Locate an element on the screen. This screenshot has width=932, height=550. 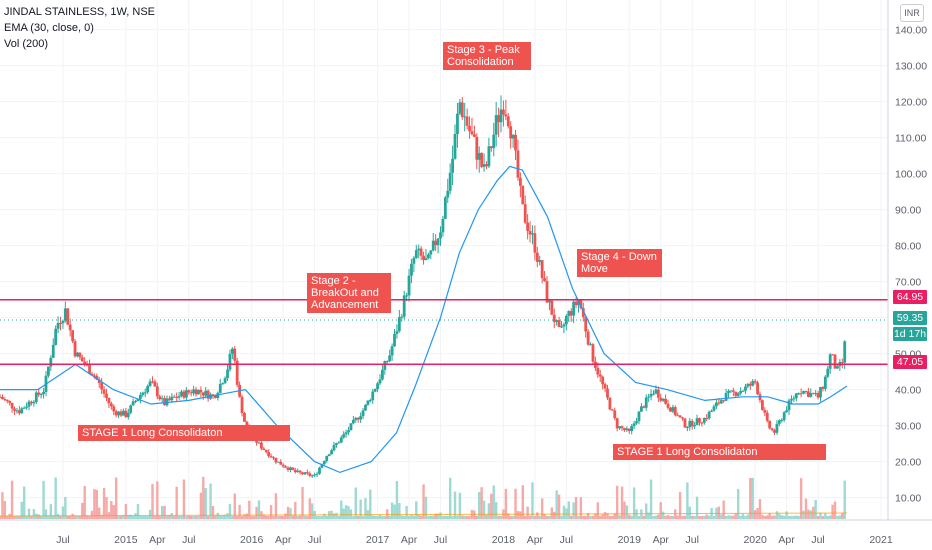
countdown-tag: 1d 17h is located at coordinates (910, 334).